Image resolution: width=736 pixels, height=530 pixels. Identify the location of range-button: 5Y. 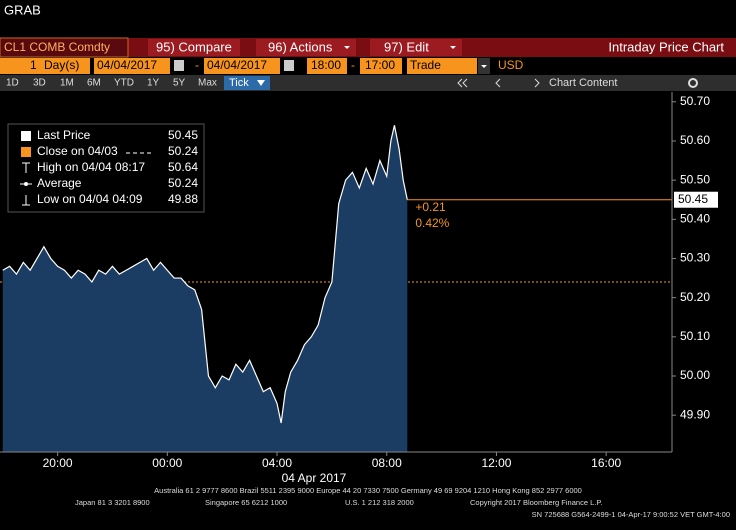
(179, 83).